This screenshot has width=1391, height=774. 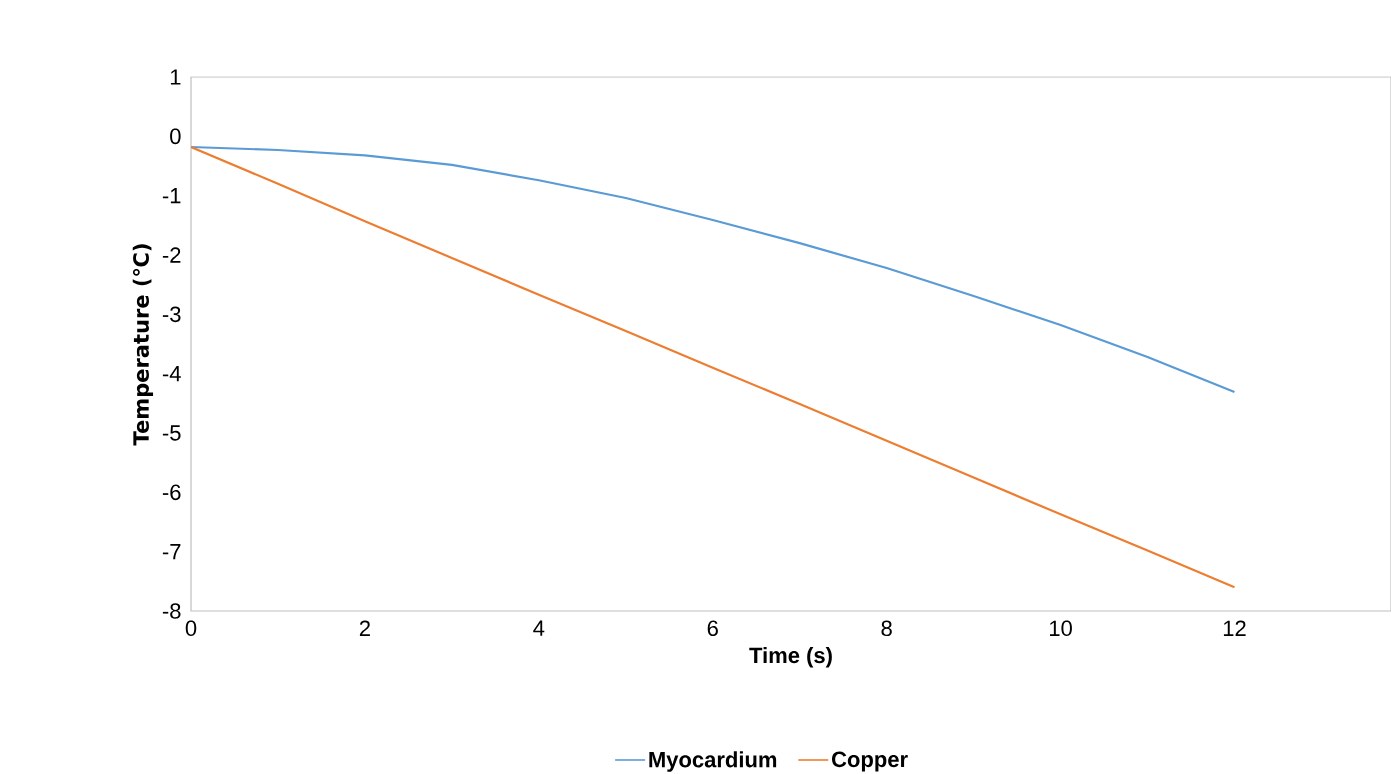 I want to click on y-tick-label: -4, so click(x=171, y=374).